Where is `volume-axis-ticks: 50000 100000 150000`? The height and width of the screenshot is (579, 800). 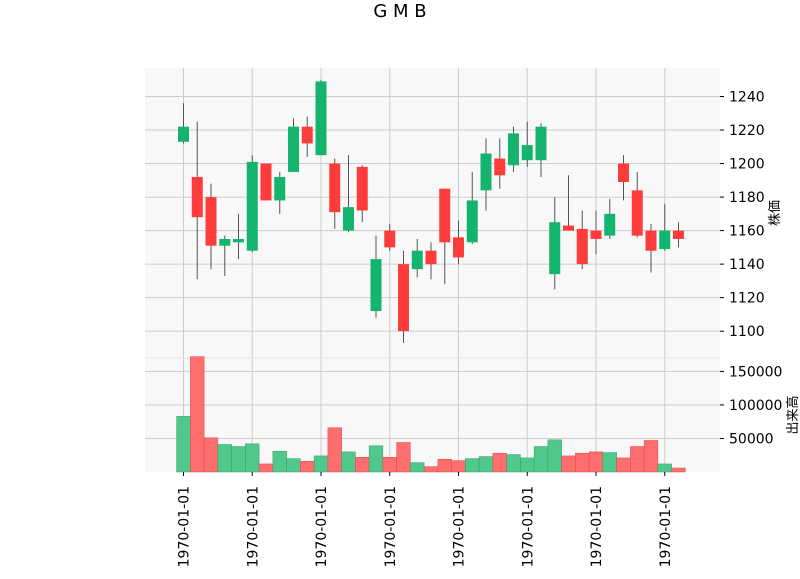 volume-axis-ticks: 50000 100000 150000 is located at coordinates (751, 405).